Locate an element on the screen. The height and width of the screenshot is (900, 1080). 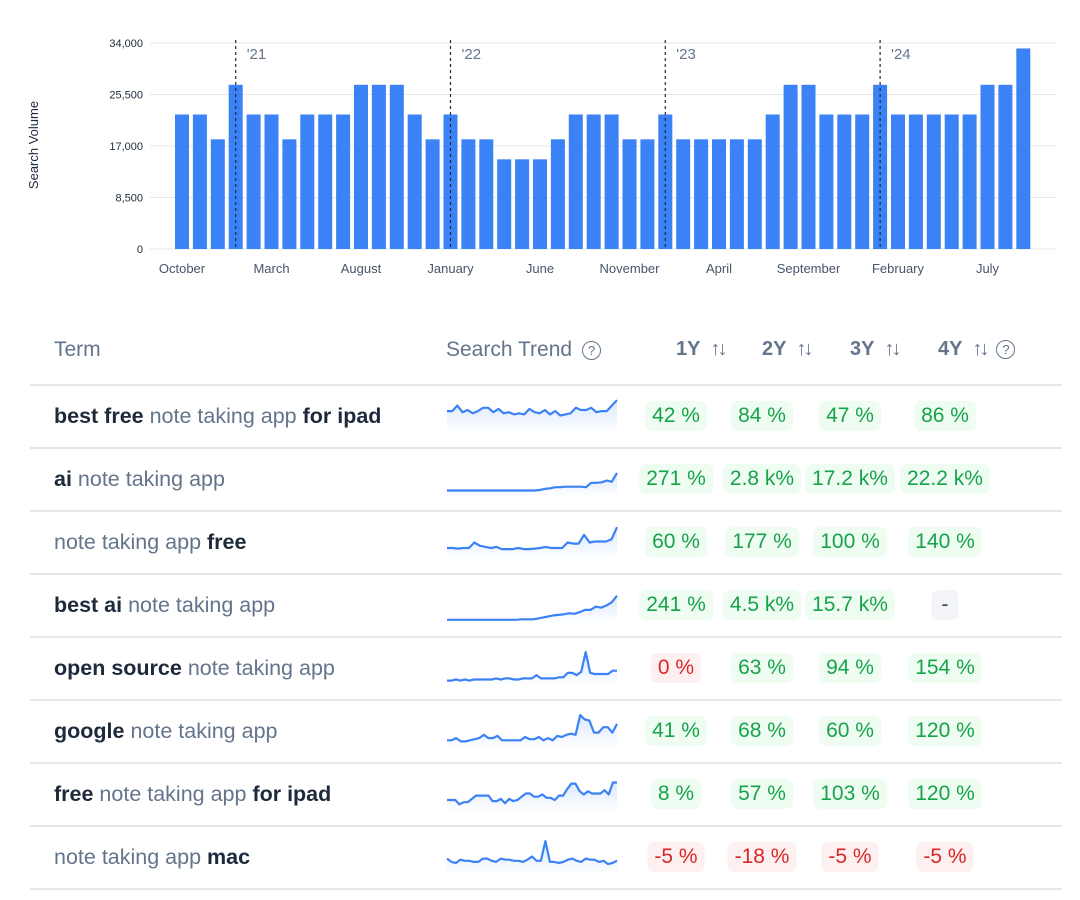
bar-dec-2021 is located at coordinates (432, 194).